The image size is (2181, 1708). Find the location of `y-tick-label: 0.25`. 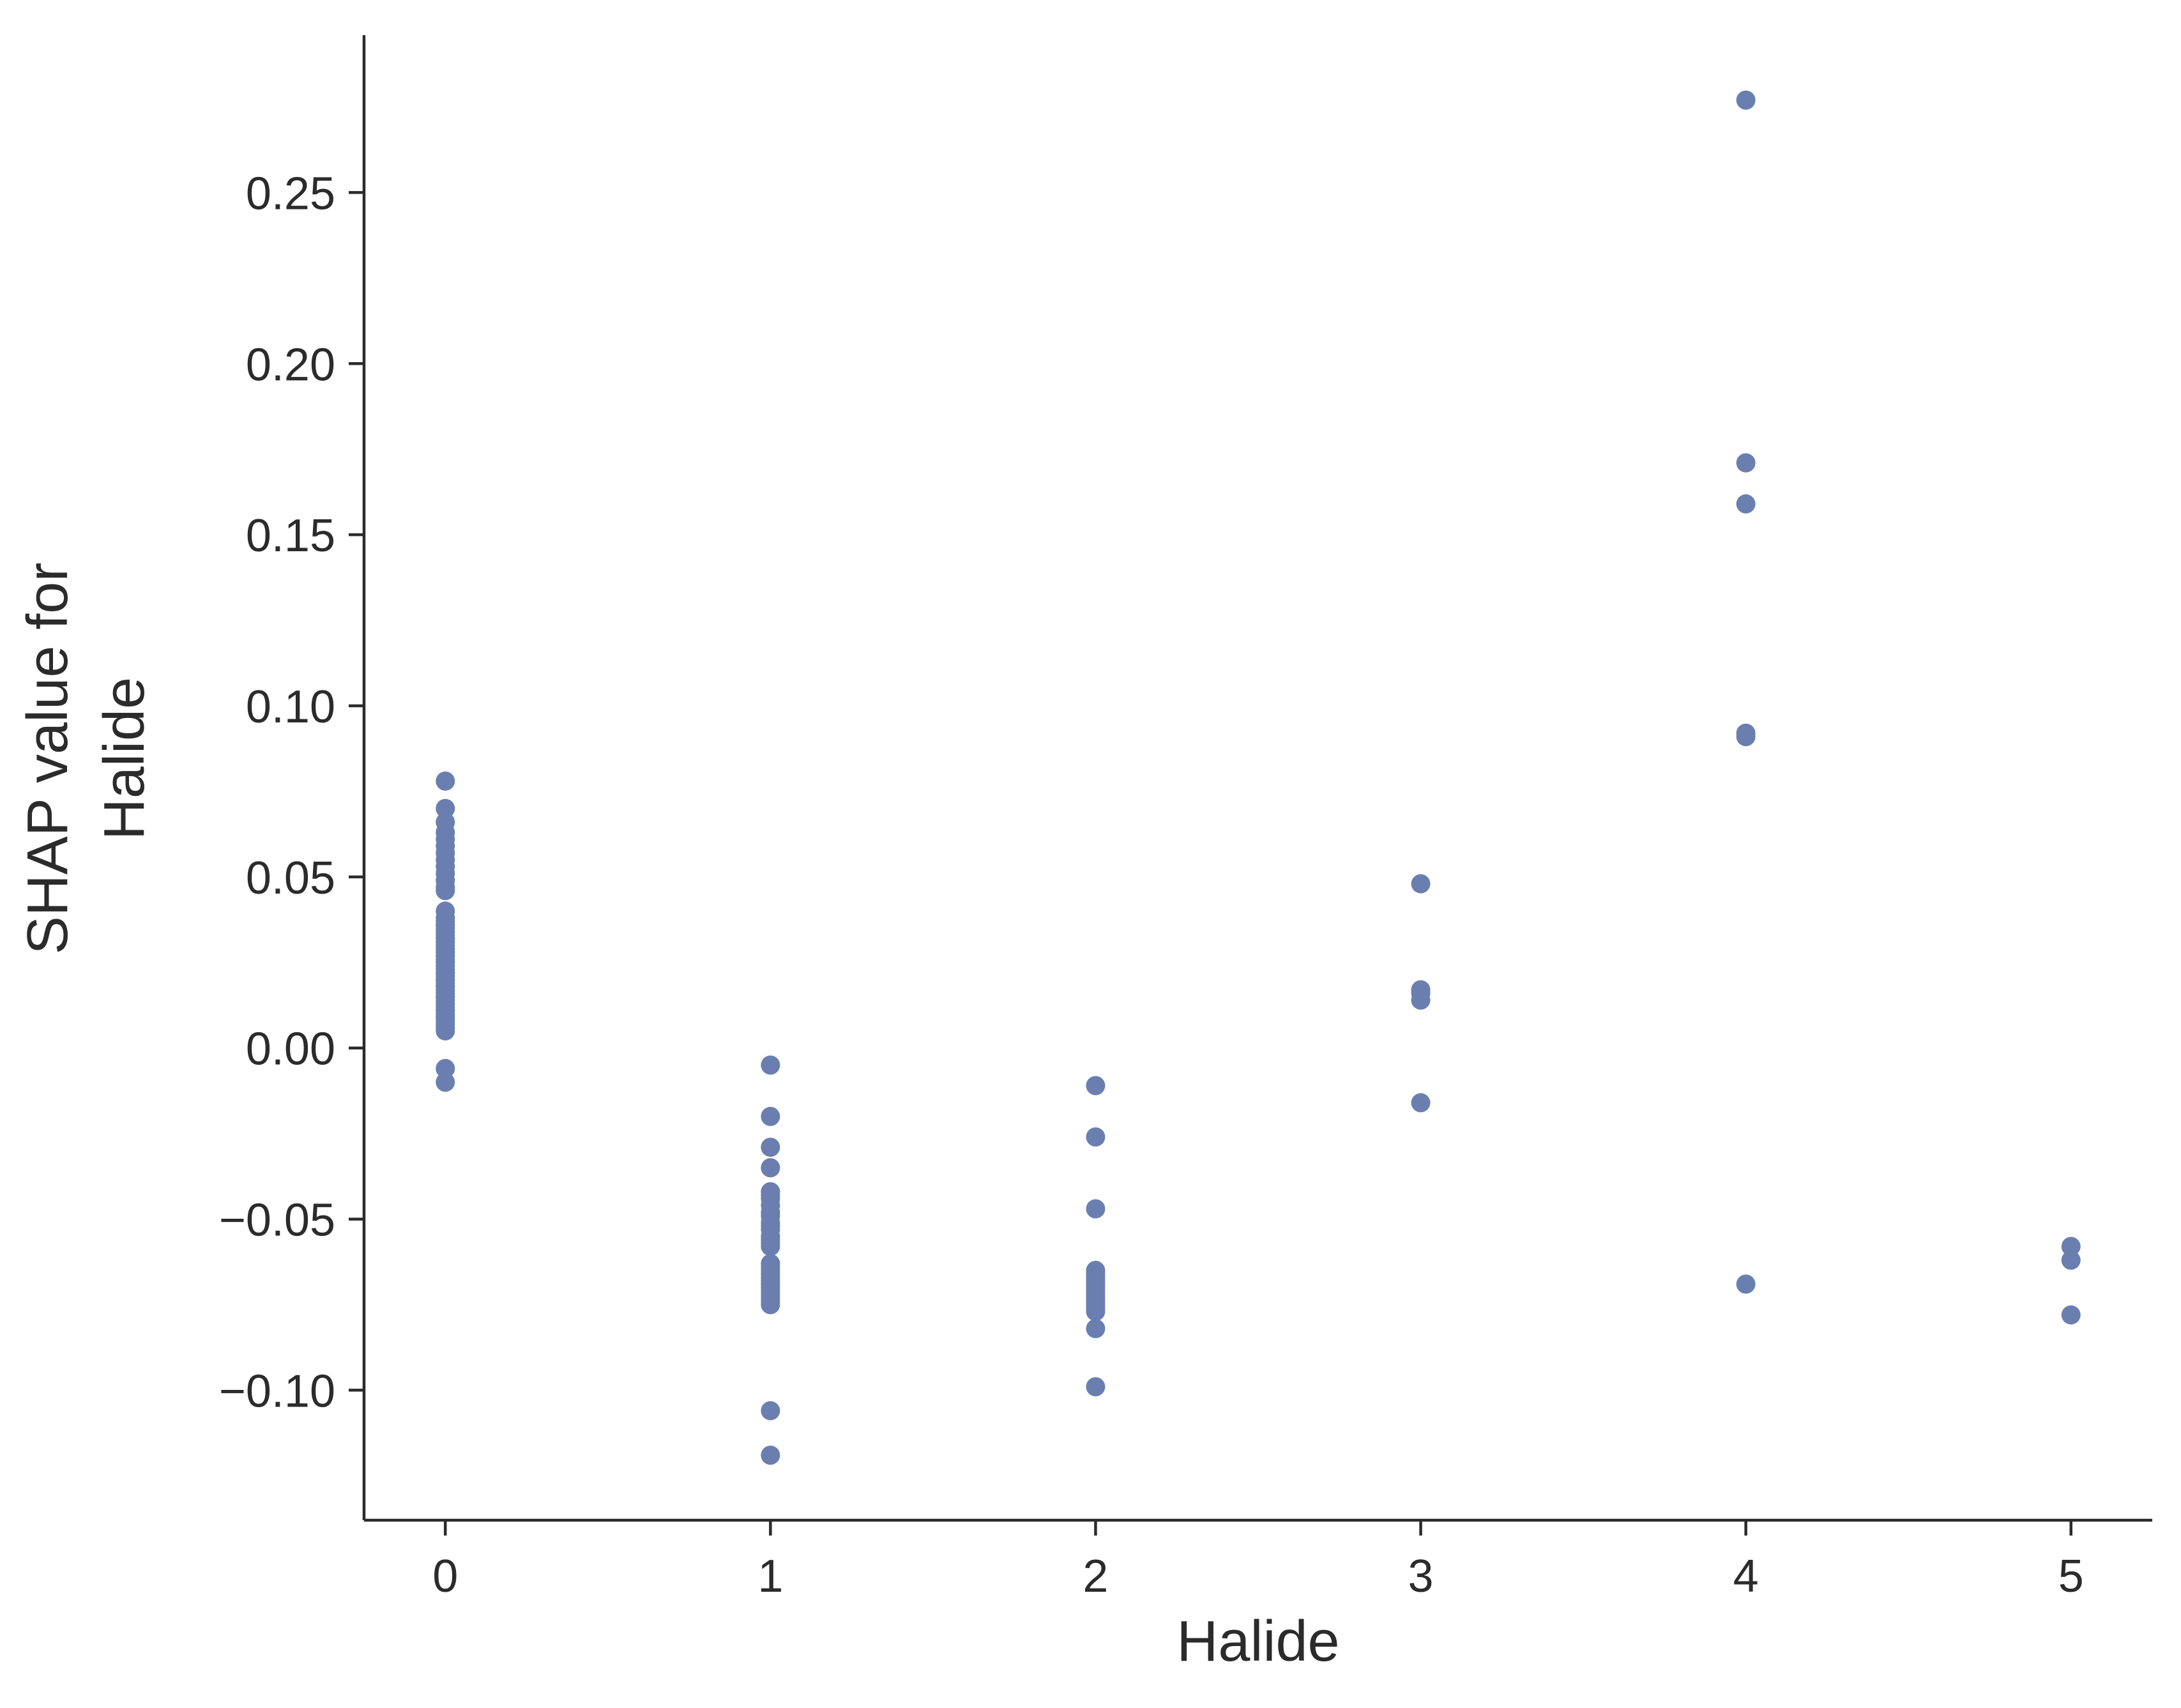

y-tick-label: 0.25 is located at coordinates (290, 193).